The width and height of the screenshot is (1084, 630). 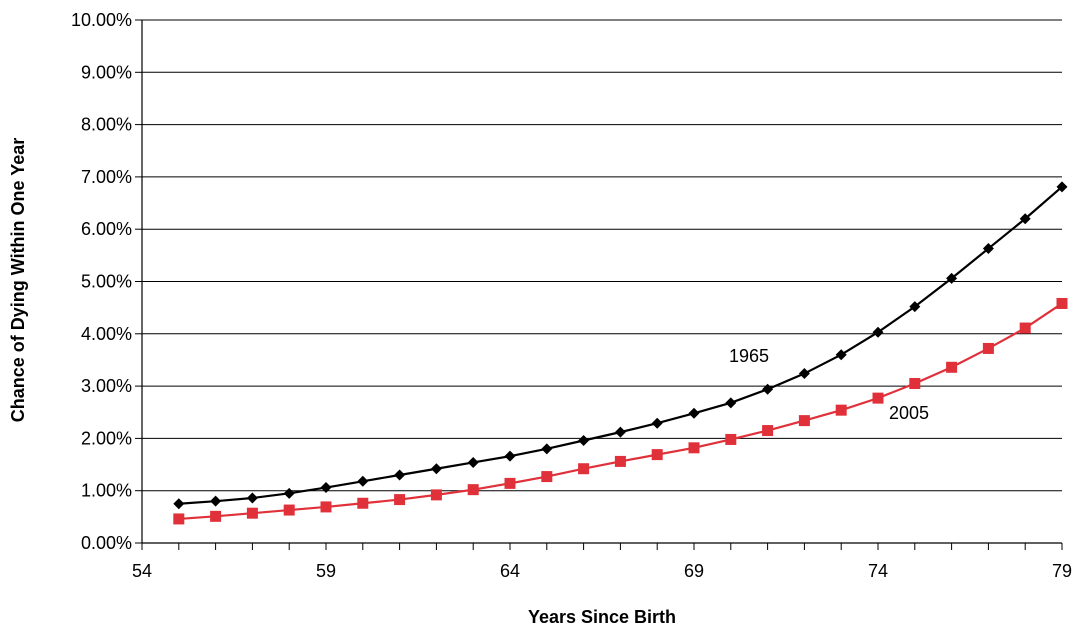 What do you see at coordinates (106, 386) in the screenshot?
I see `y-tick-label: 3.00%` at bounding box center [106, 386].